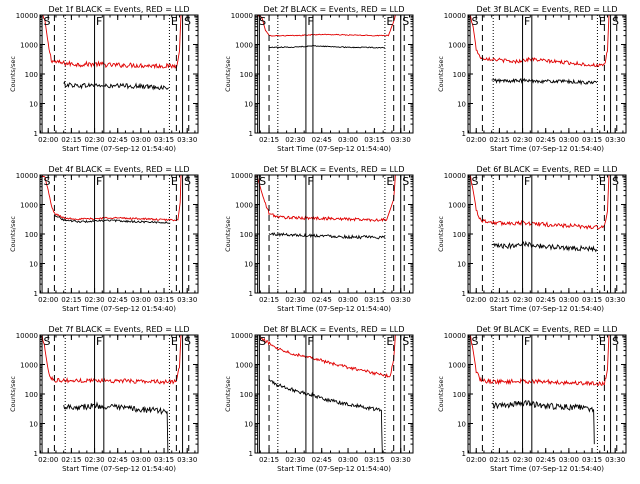 This screenshot has height=484, width=640. Describe the element at coordinates (118, 329) in the screenshot. I see `panel-title: Det 7f BLACK = Events, RED = LLD` at that location.